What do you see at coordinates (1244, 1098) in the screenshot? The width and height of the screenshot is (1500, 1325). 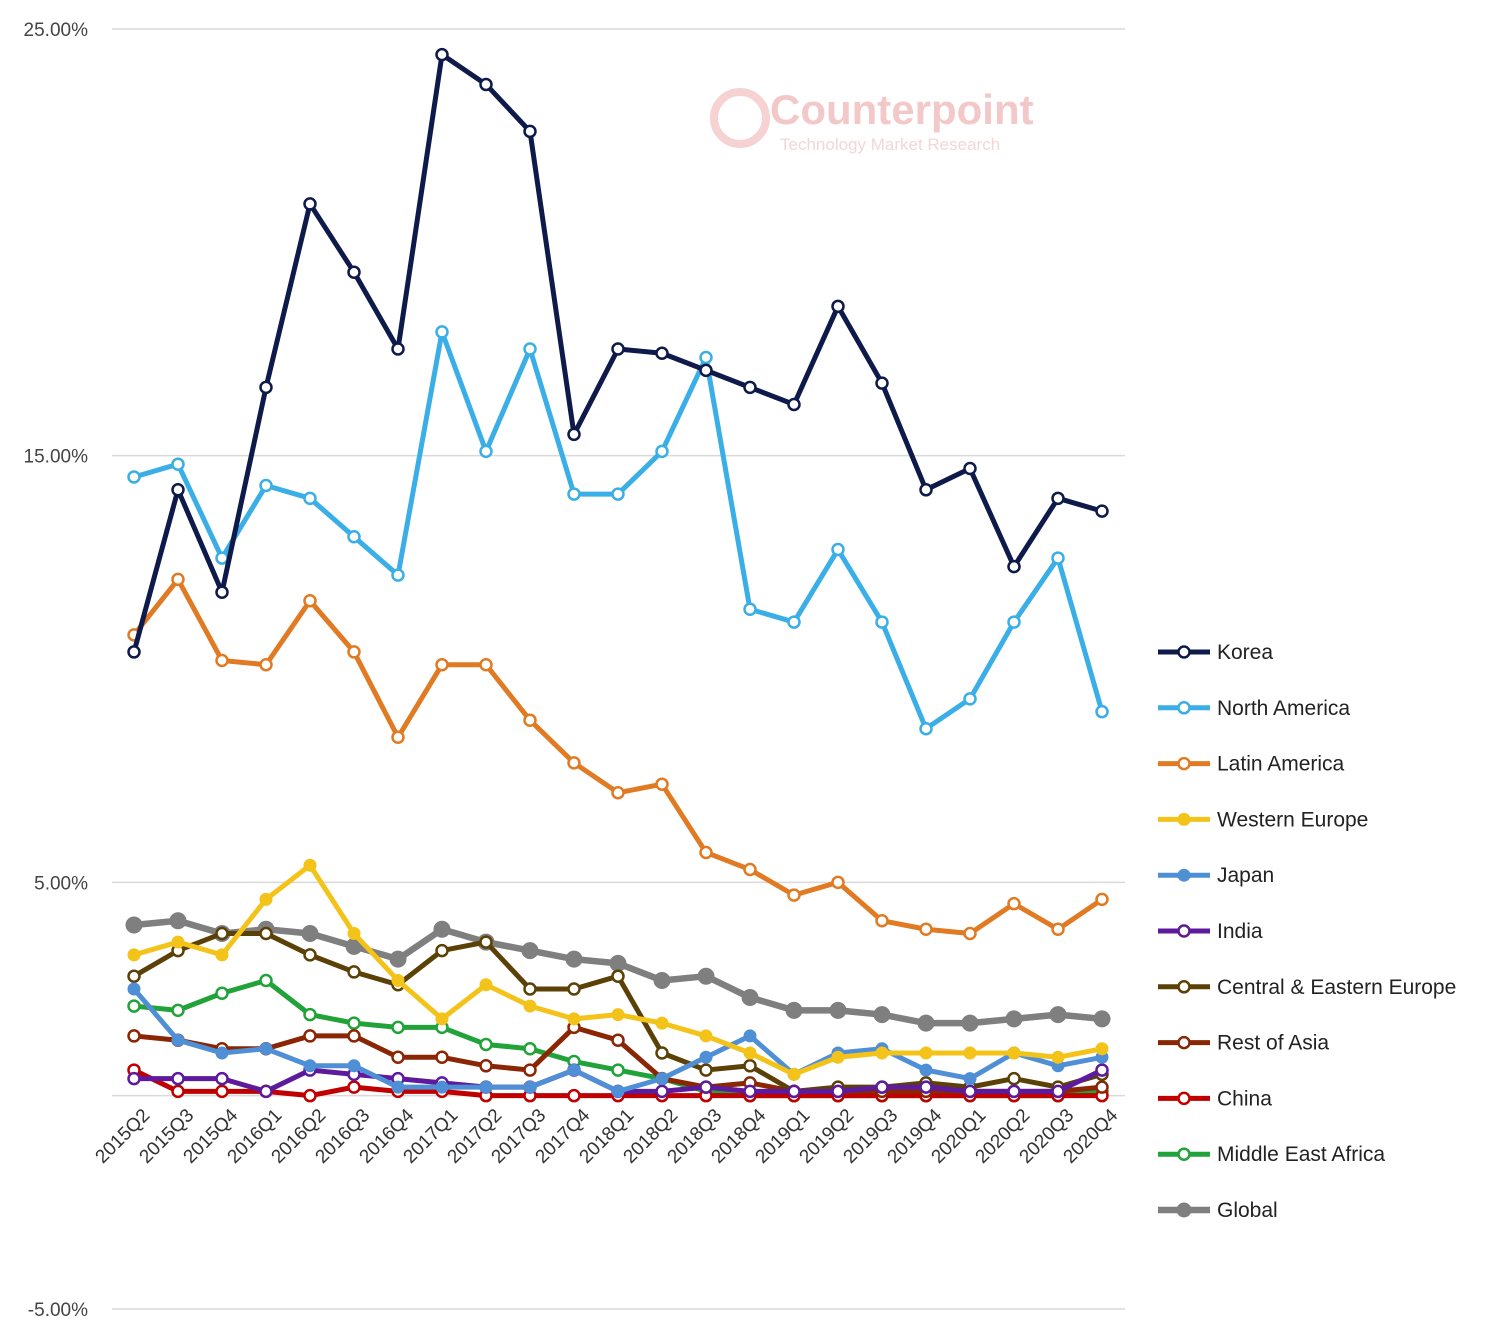 I see `legend-label: China` at bounding box center [1244, 1098].